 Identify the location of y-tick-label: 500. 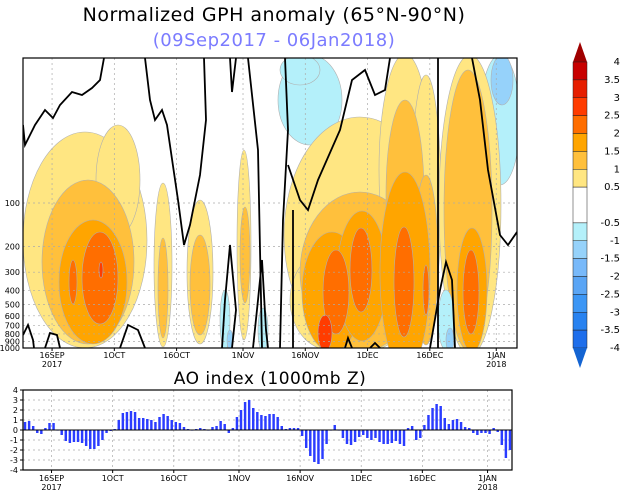
(12, 304).